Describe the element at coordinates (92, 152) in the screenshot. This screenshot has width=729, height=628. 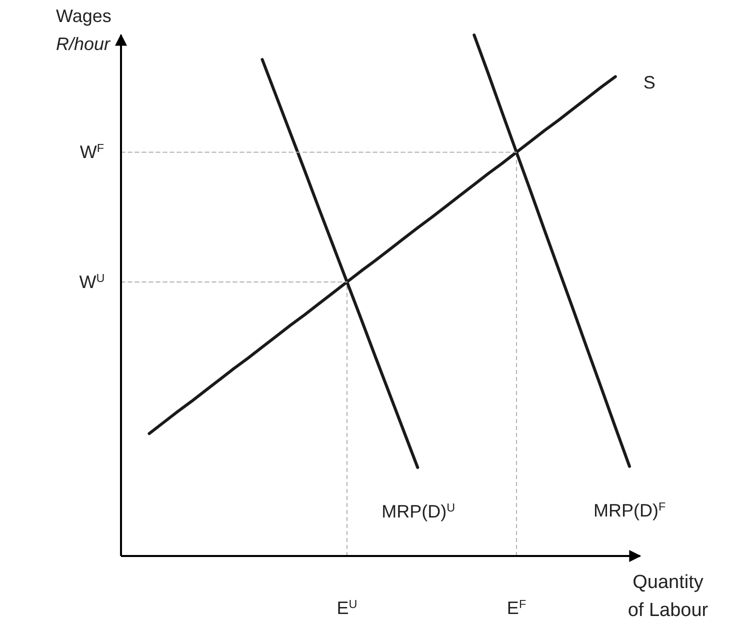
I see `series-label: W$^{F}$` at that location.